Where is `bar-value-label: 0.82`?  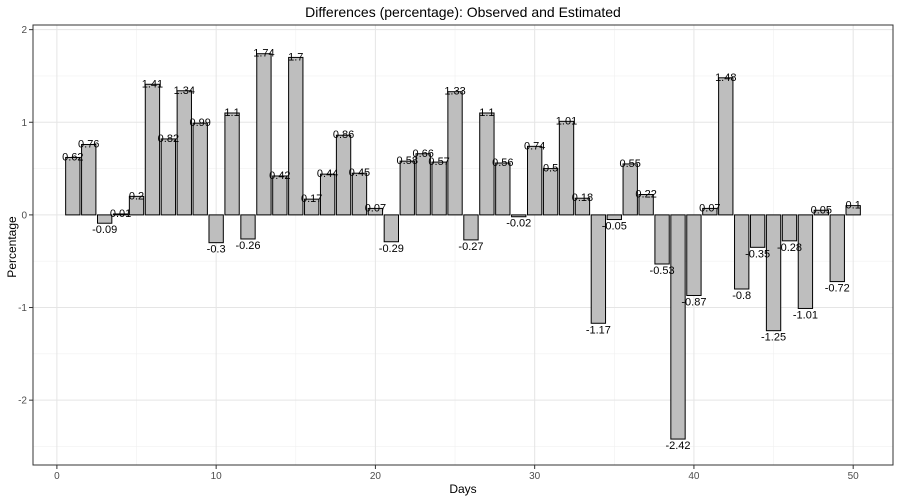
bar-value-label: 0.82 is located at coordinates (168, 139).